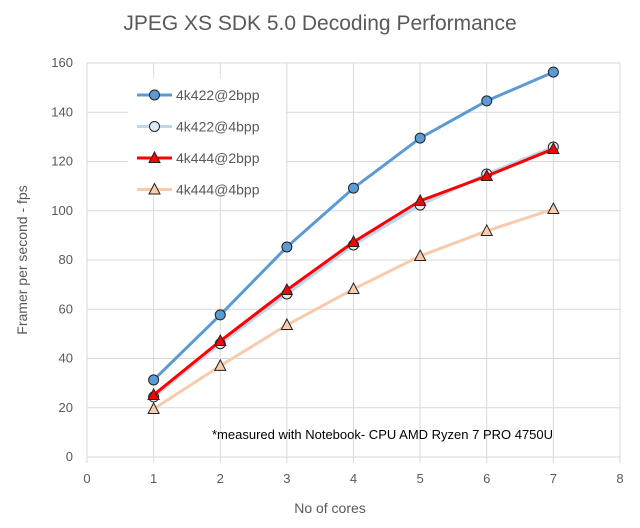  Describe the element at coordinates (420, 478) in the screenshot. I see `x-tick-label: 5` at that location.